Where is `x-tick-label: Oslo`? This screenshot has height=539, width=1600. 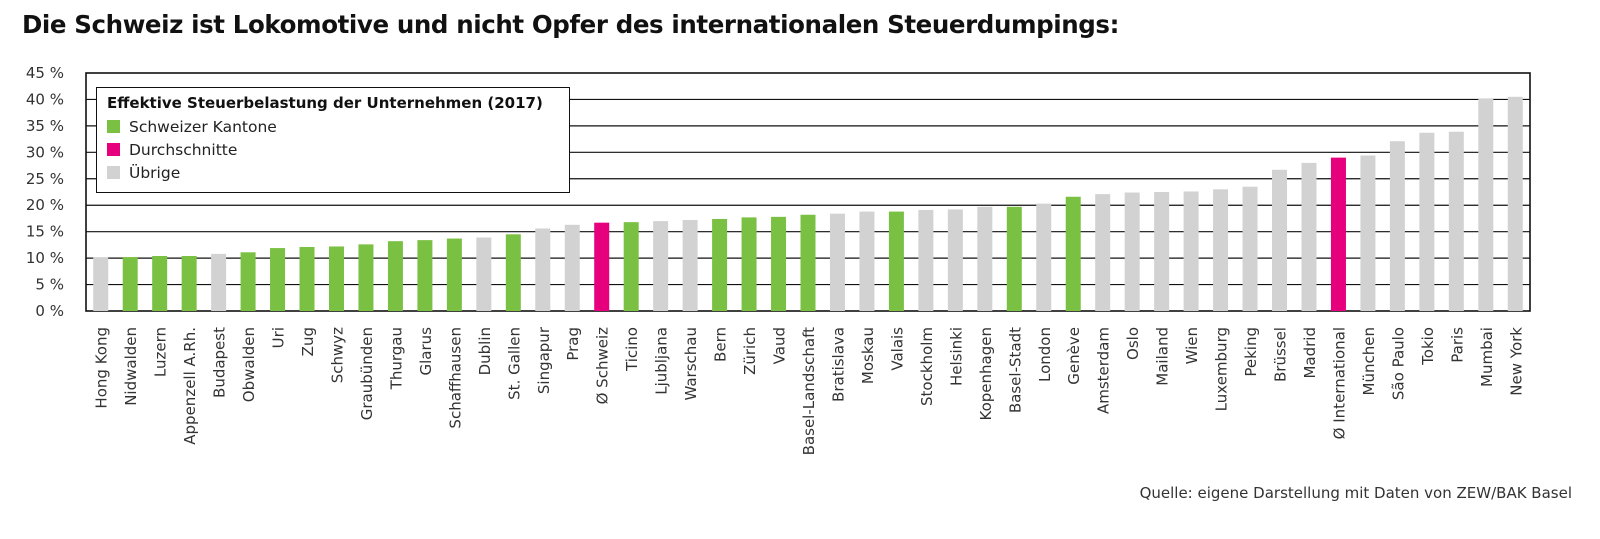 x-tick-label: Oslo is located at coordinates (1133, 343).